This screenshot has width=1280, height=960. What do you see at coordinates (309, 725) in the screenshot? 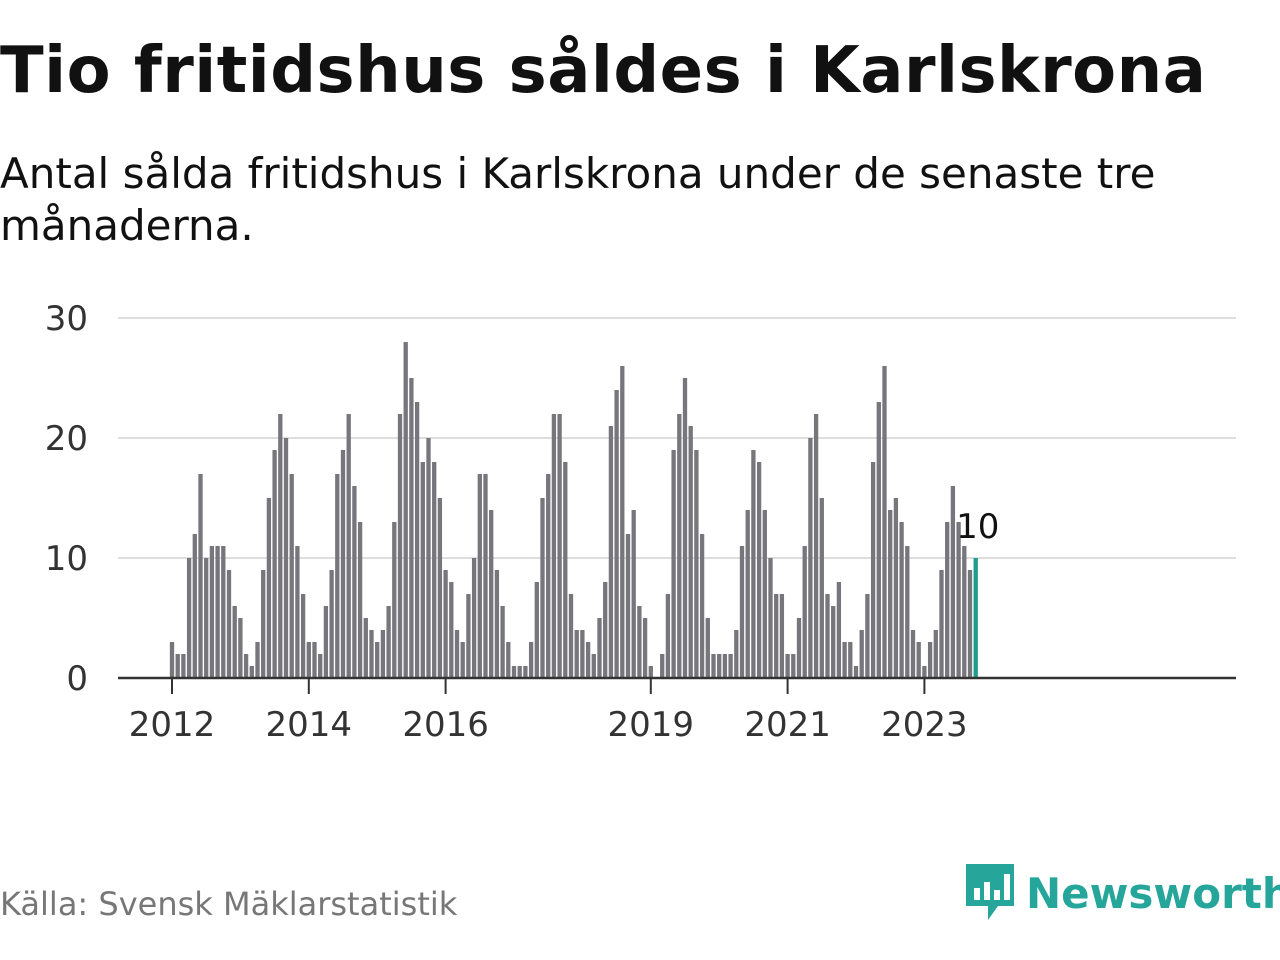
I see `x-tick-label: 2014` at bounding box center [309, 725].